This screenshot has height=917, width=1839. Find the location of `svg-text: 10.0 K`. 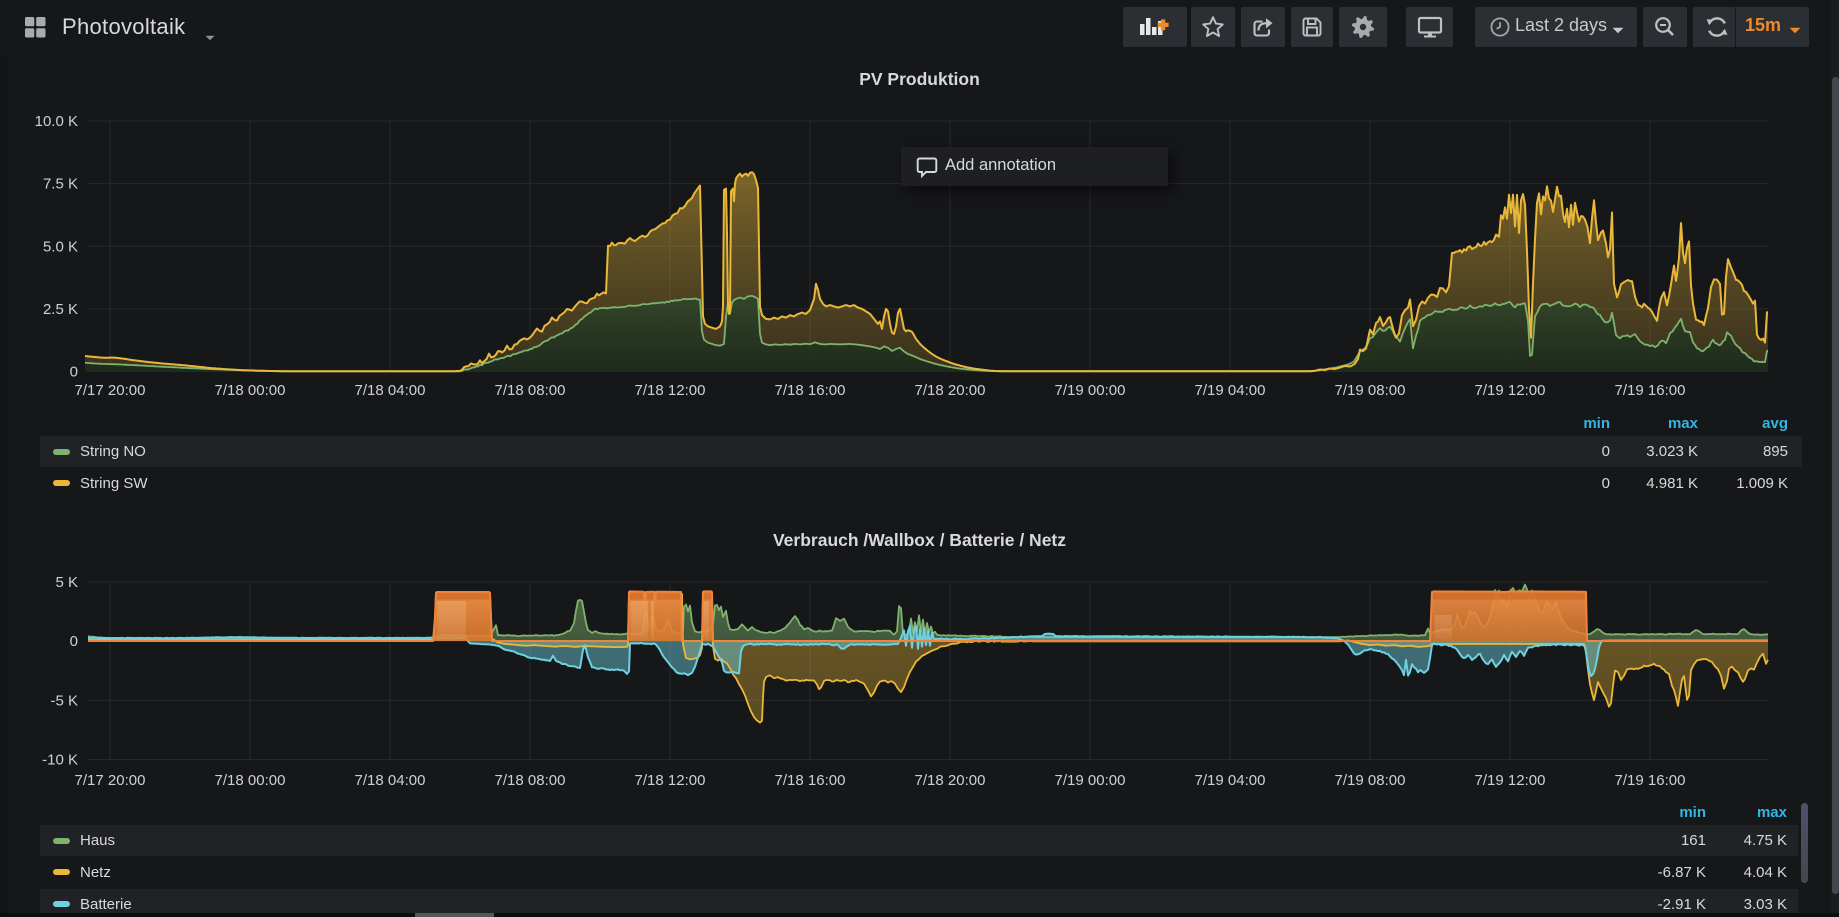

svg-text: 10.0 K is located at coordinates (56, 121).